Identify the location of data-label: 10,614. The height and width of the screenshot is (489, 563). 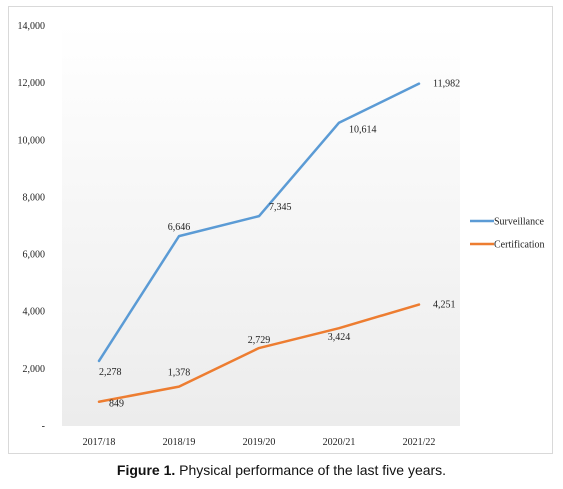
(363, 130).